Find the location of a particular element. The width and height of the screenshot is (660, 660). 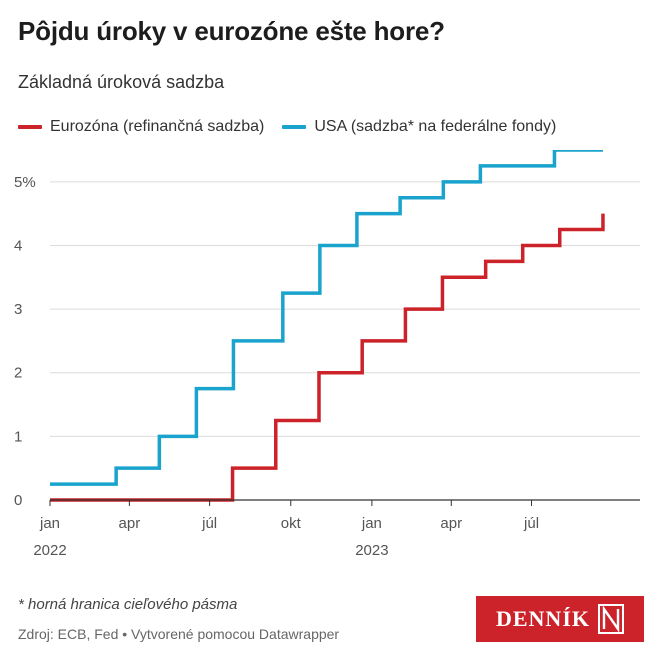

chart-subtitle: Základná úroková sadzba is located at coordinates (121, 82).